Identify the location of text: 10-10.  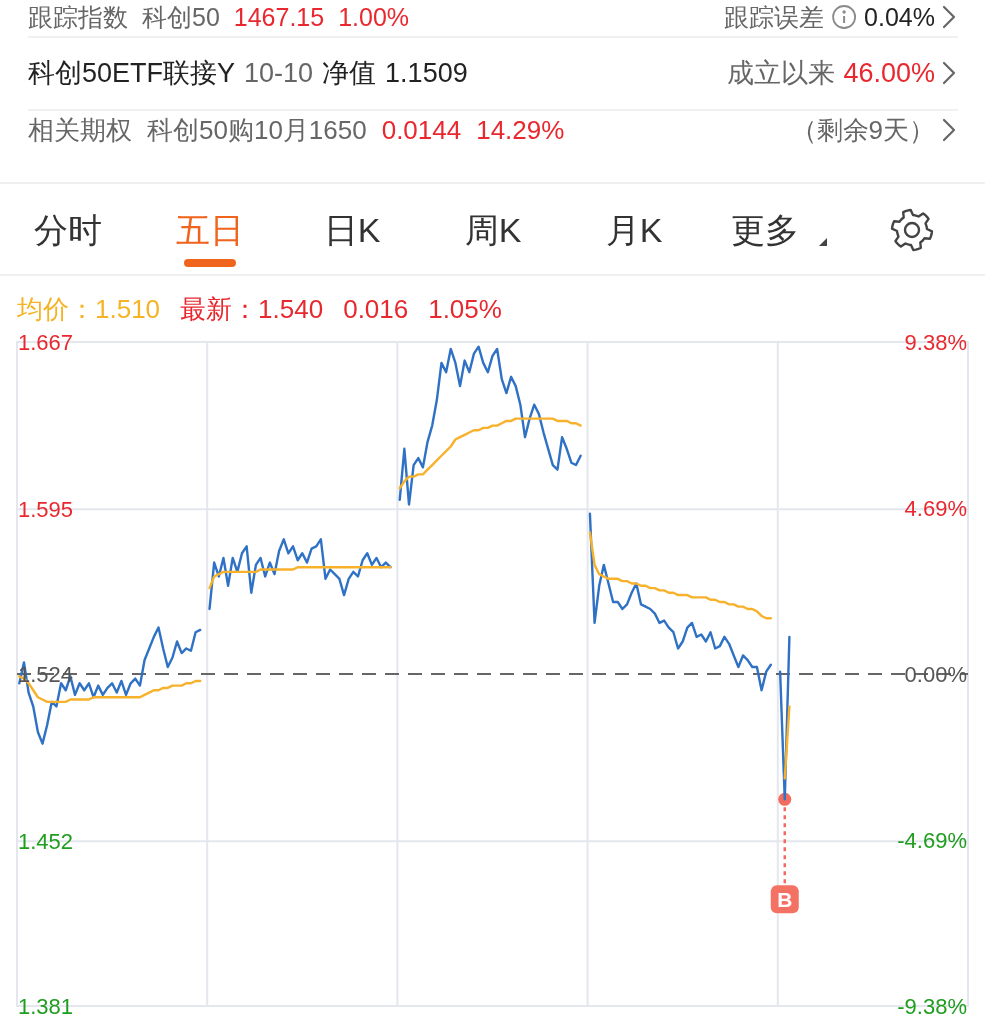
(279, 73).